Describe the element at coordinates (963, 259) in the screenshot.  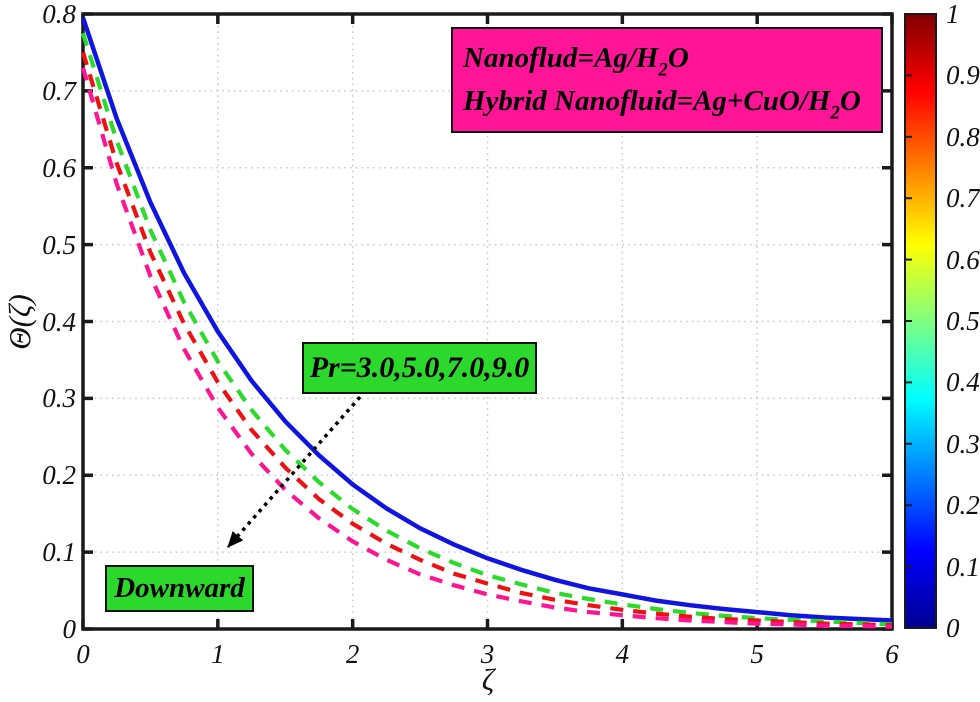
I see `colorbar-tick-label: 0.6` at that location.